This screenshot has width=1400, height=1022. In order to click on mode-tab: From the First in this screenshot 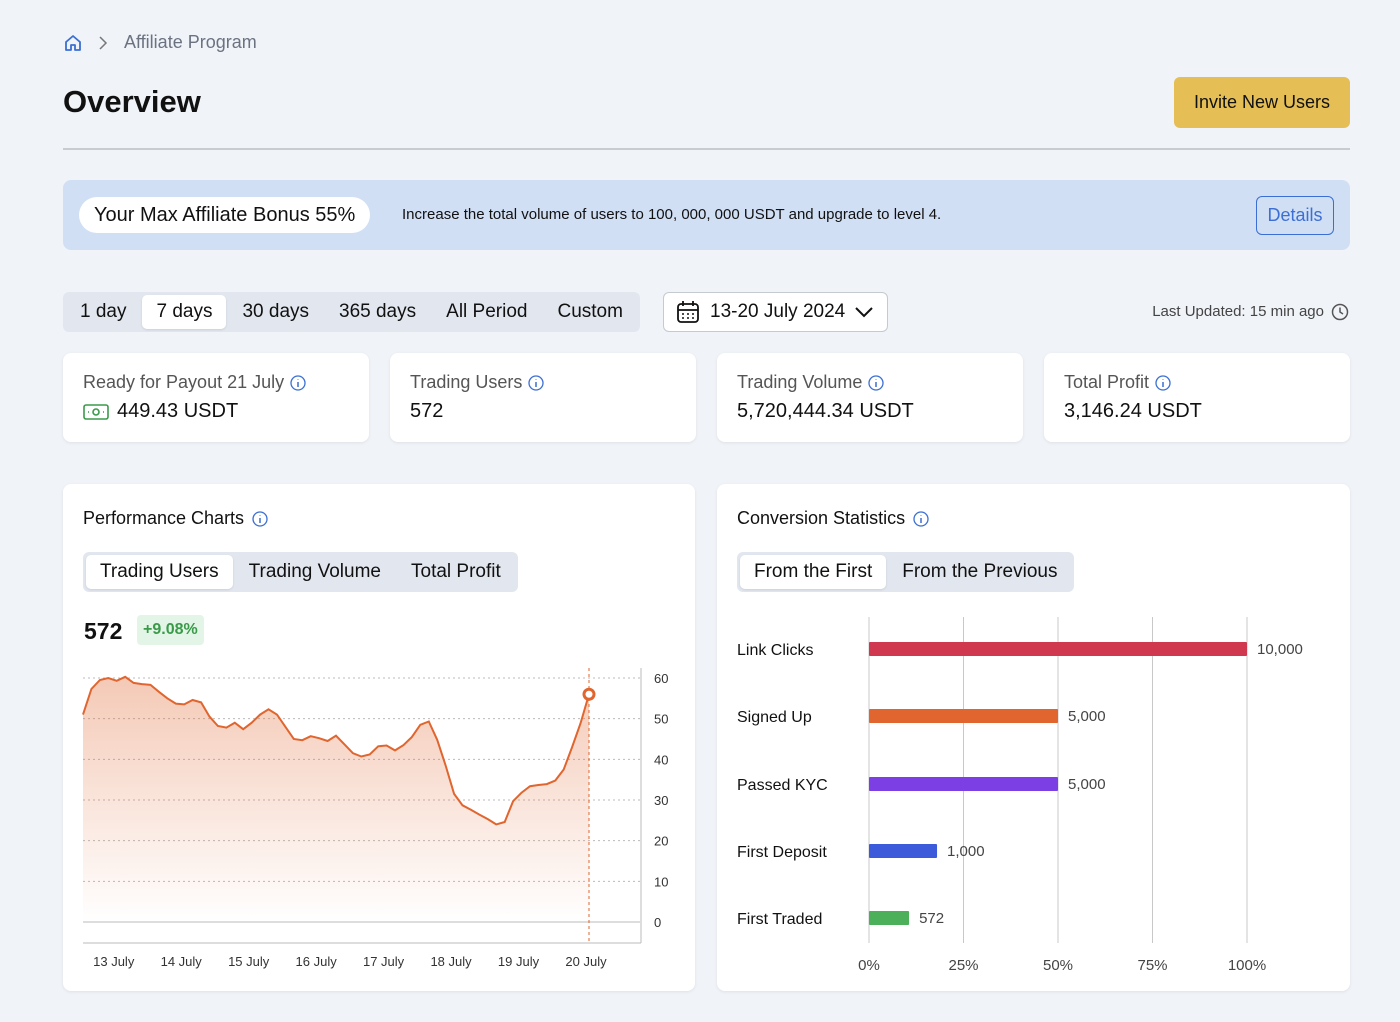, I will do `click(813, 572)`.